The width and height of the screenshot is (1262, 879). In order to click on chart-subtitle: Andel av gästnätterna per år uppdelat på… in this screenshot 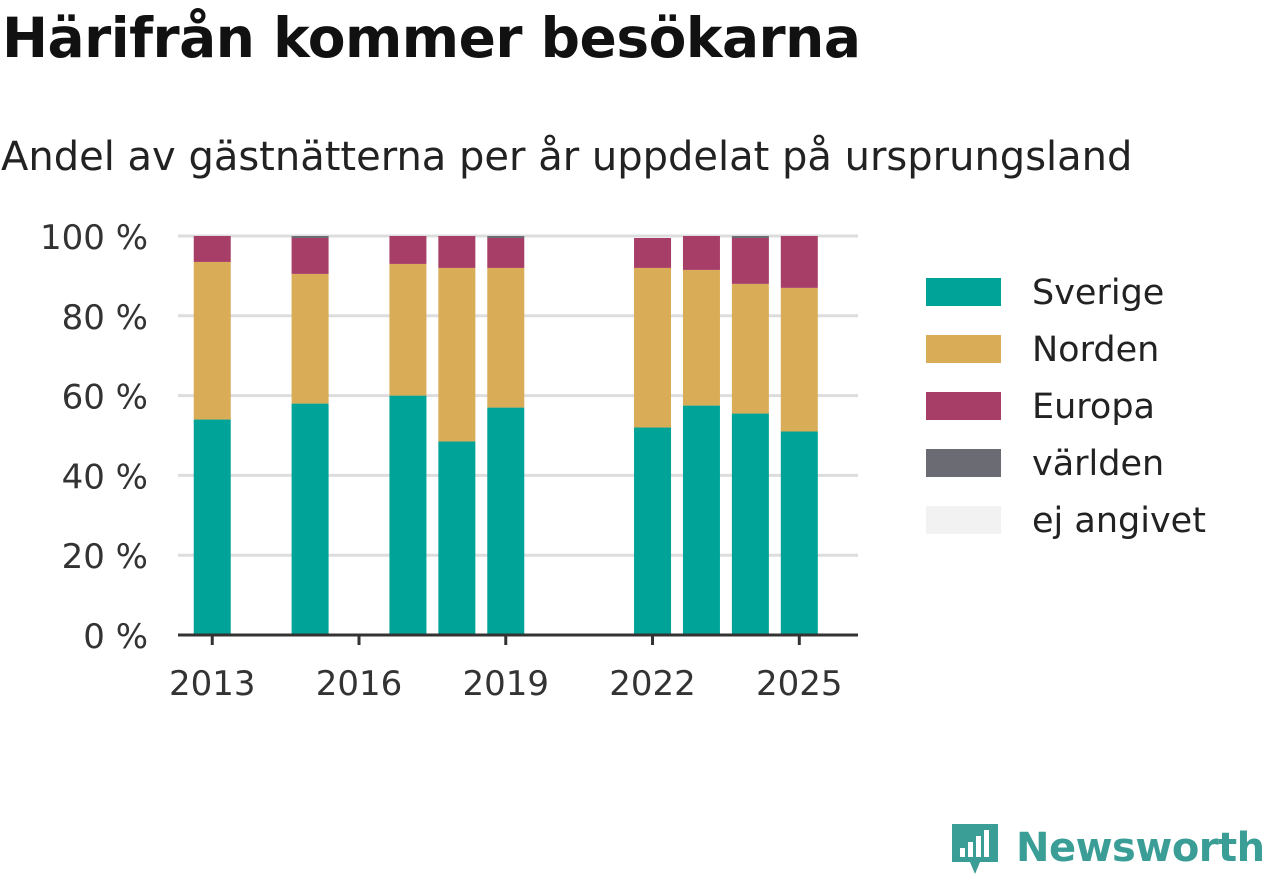, I will do `click(567, 157)`.